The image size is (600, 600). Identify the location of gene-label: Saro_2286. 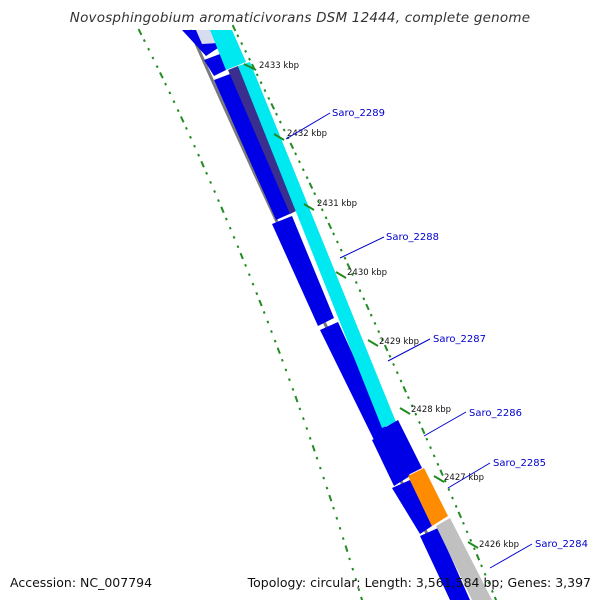
(495, 413).